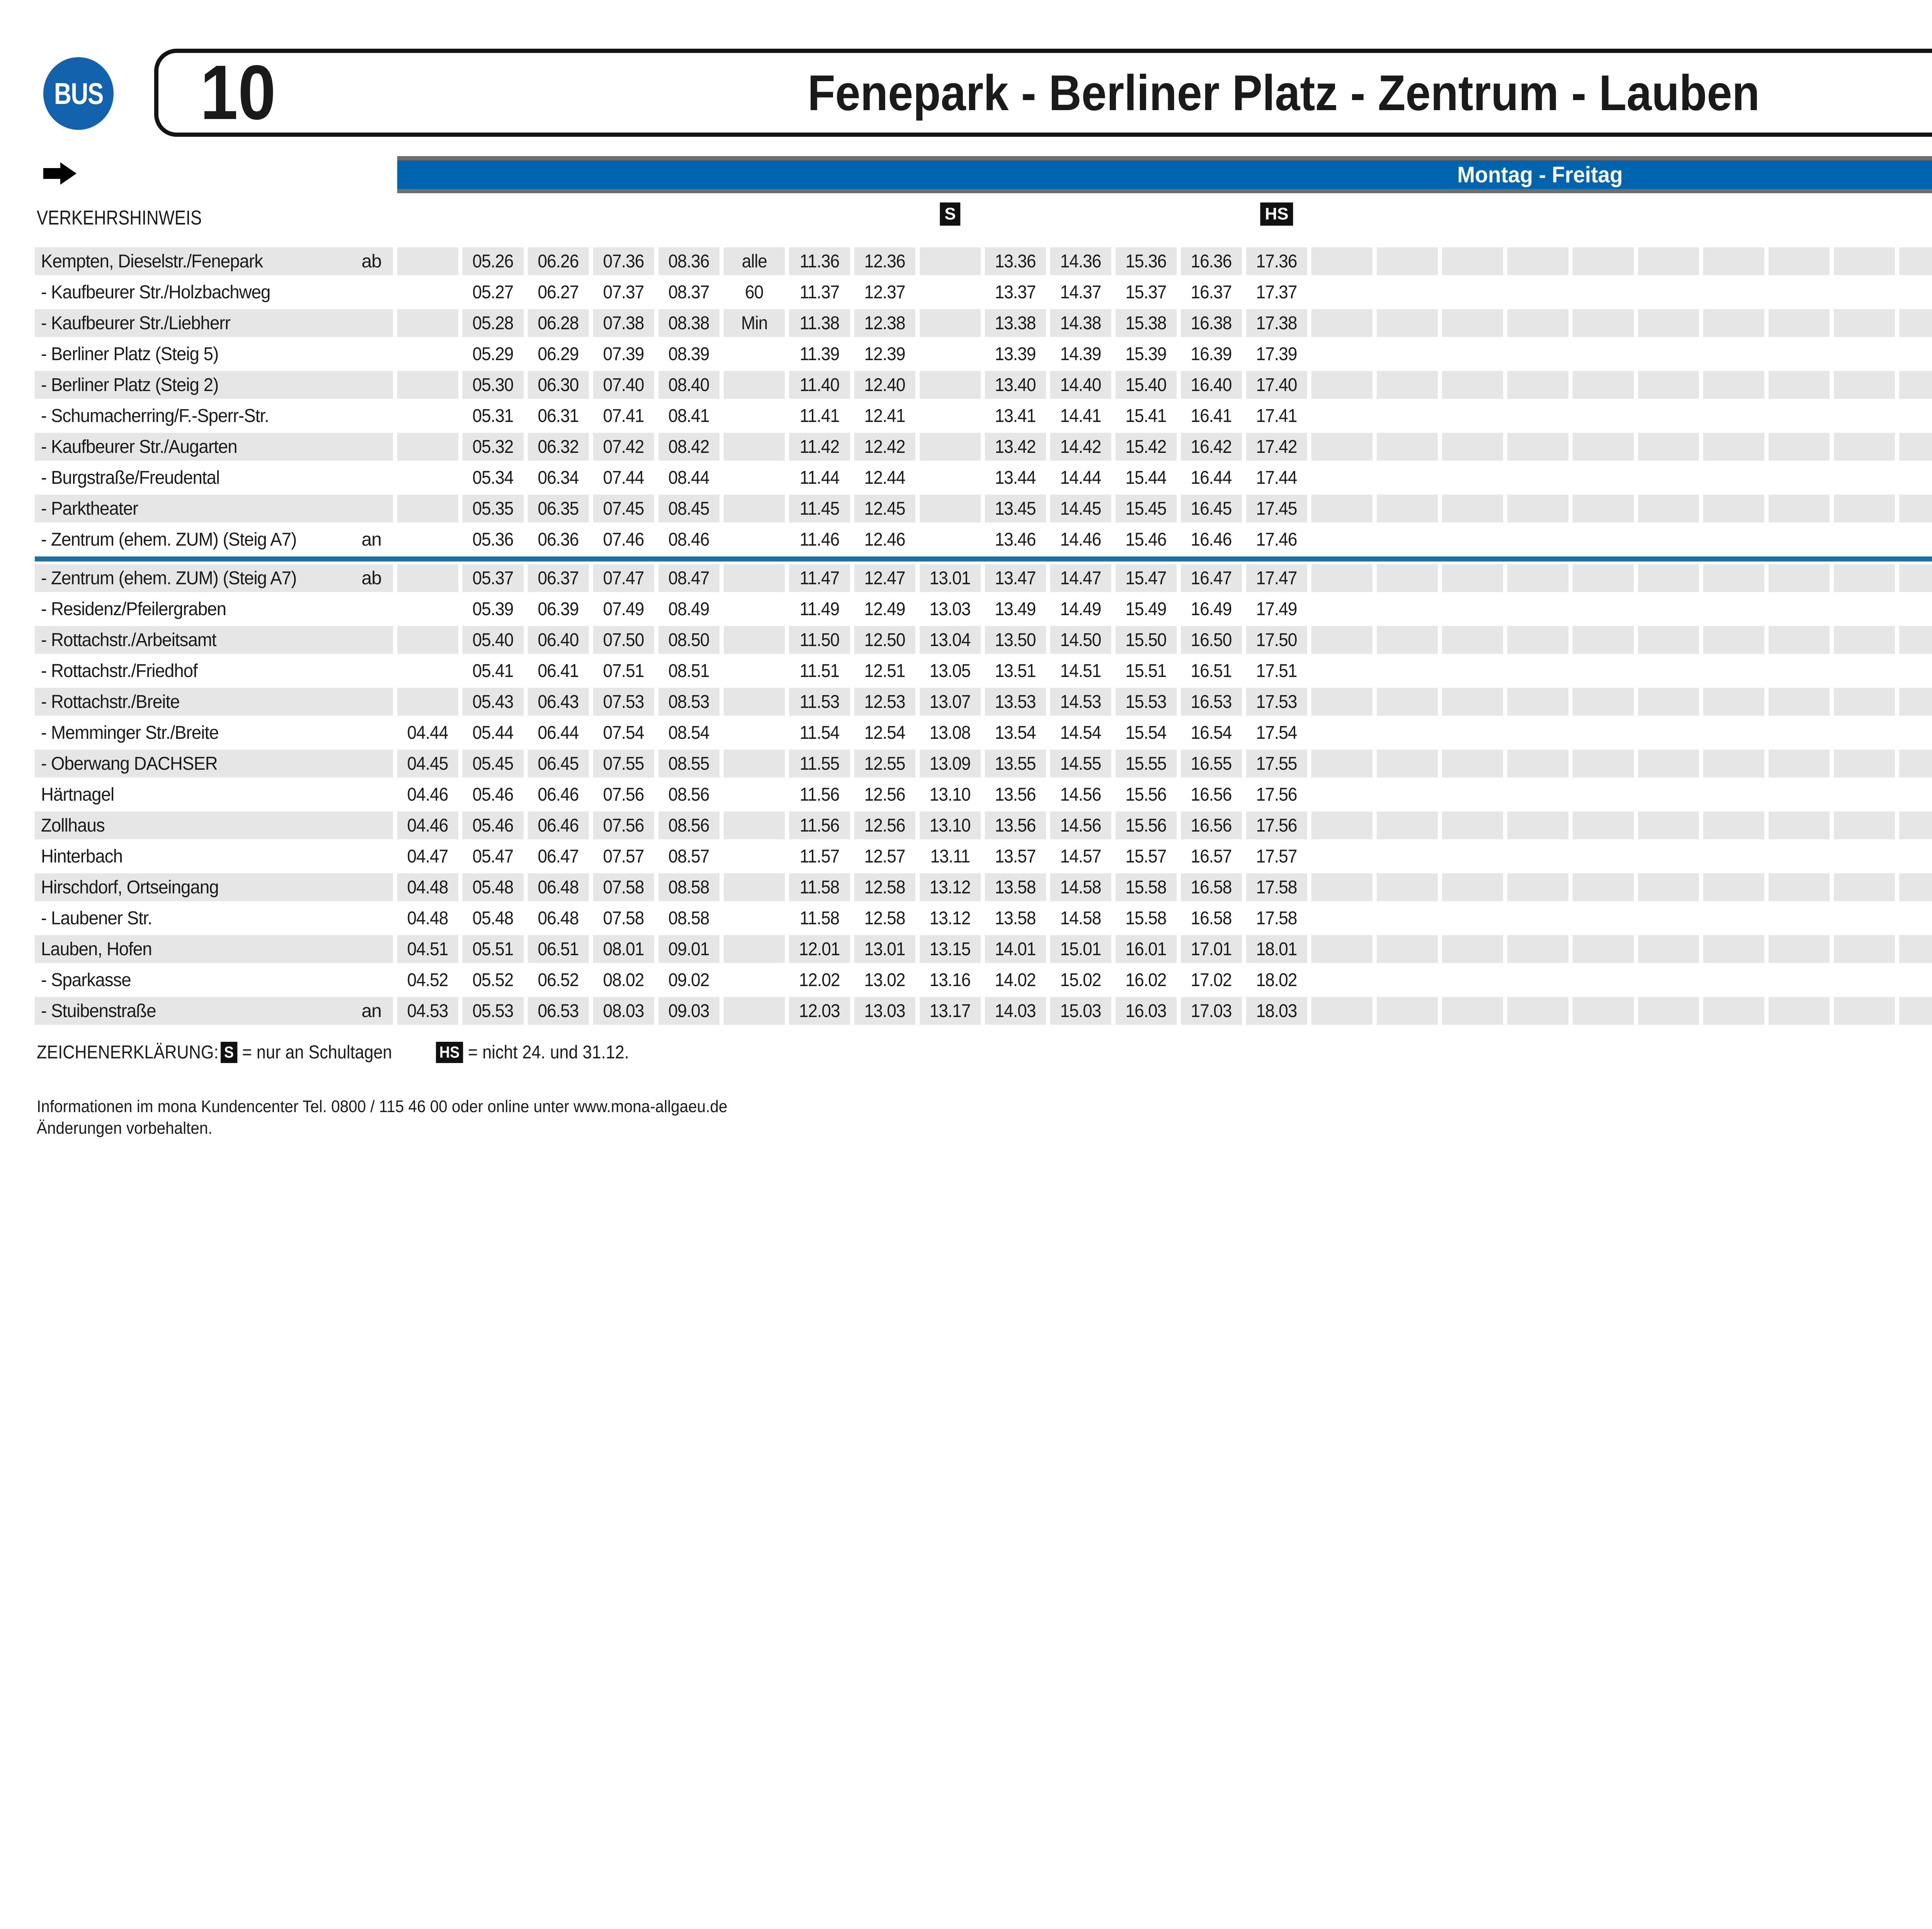  What do you see at coordinates (1015, 261) in the screenshot?
I see `time-cell: 13.36` at bounding box center [1015, 261].